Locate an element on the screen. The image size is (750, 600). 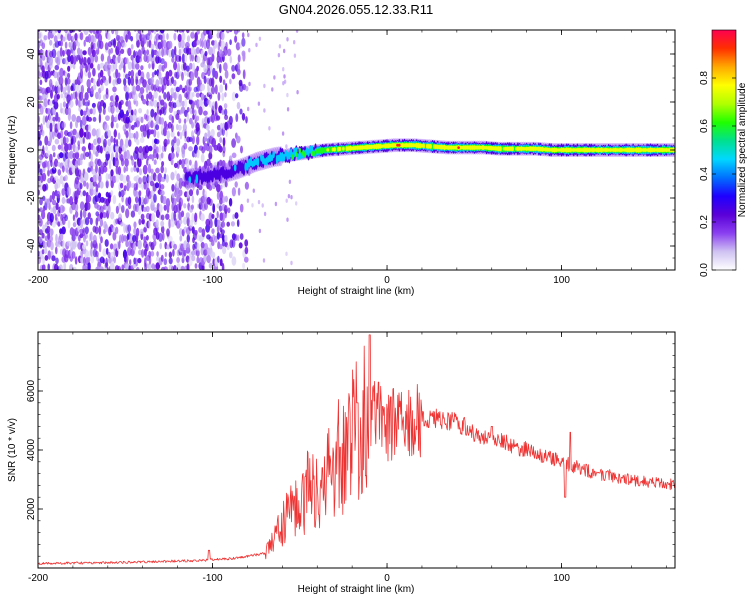
x-tick-label: 100 is located at coordinates (561, 578).